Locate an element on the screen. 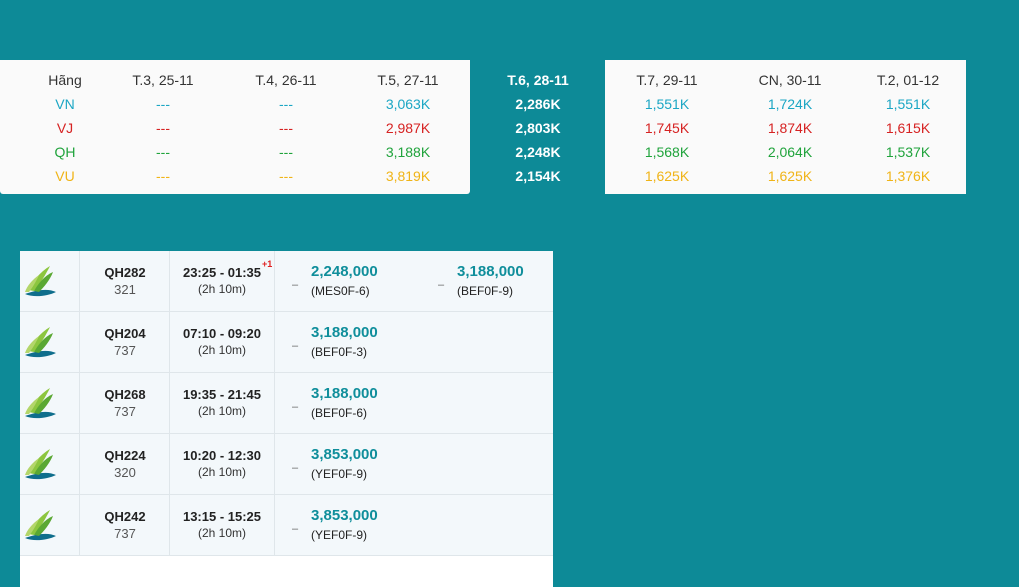  price-cell-2-vj: 2,987K is located at coordinates (408, 128).